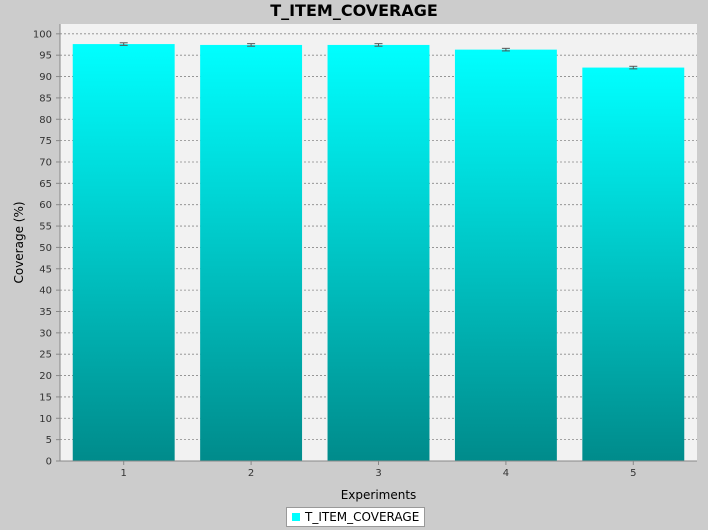 The width and height of the screenshot is (708, 530). I want to click on y-tick-label: 55, so click(45, 227).